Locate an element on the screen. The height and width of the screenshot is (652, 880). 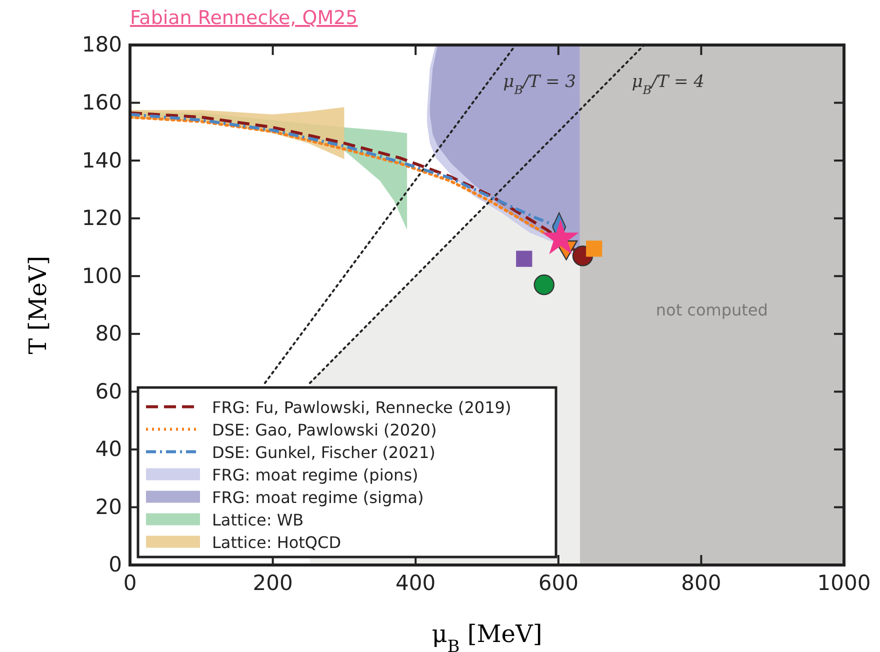
legend-label: FRG: Fu, Pawlowski, Rennecke (2019) is located at coordinates (362, 407).